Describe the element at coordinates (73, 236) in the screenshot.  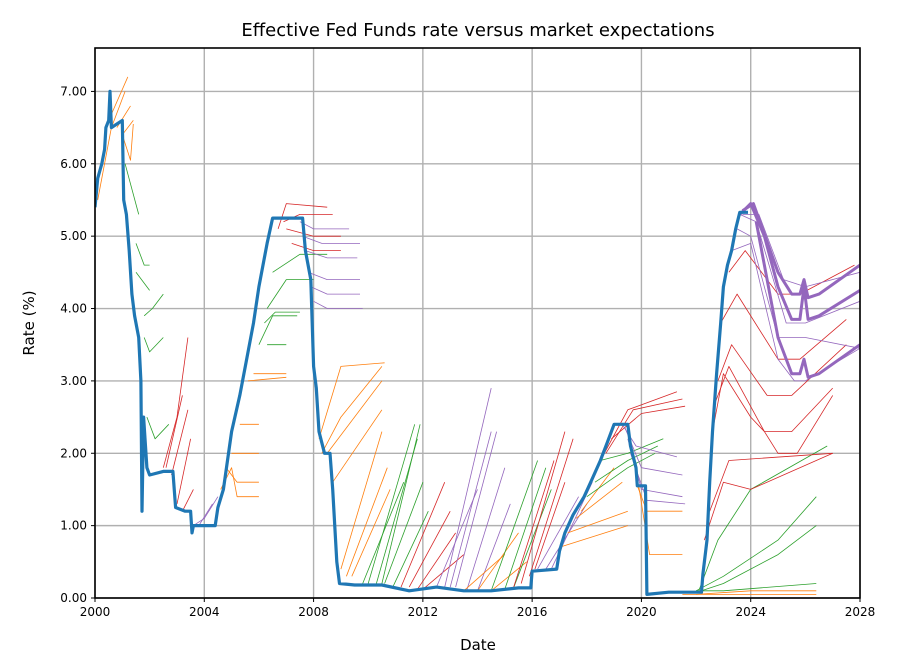
I see `y-tick-label: 5.00` at that location.